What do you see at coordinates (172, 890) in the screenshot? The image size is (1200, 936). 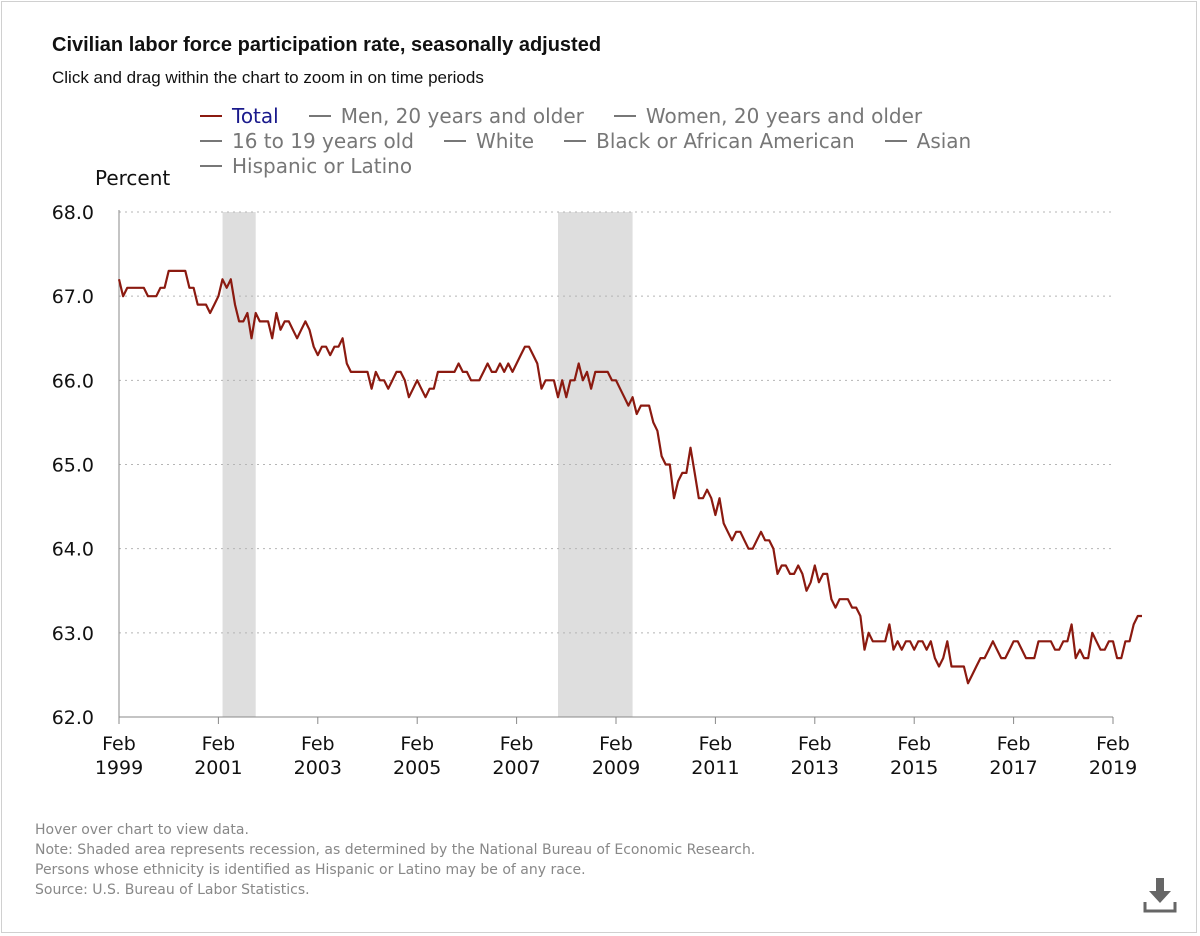 I see `footer-note: Source: U.S. Bureau of Labor Statistics.` at bounding box center [172, 890].